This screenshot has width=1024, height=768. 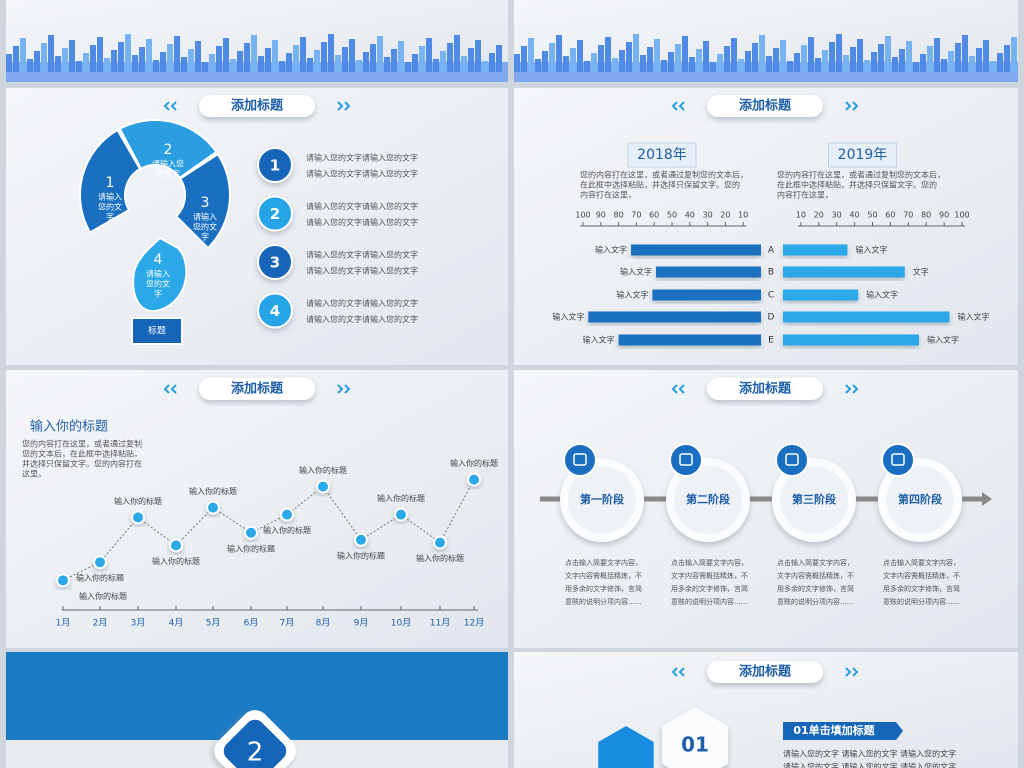 I want to click on x-tick-label: 60, so click(x=890, y=215).